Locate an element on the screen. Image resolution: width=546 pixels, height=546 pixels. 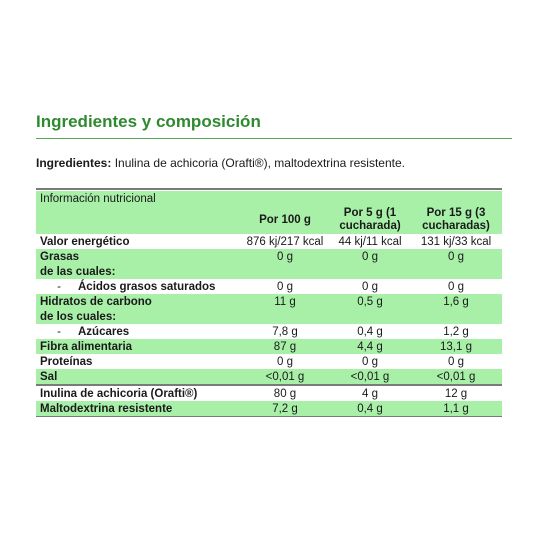
row-value: 876 kj/217 kcal is located at coordinates (285, 241).